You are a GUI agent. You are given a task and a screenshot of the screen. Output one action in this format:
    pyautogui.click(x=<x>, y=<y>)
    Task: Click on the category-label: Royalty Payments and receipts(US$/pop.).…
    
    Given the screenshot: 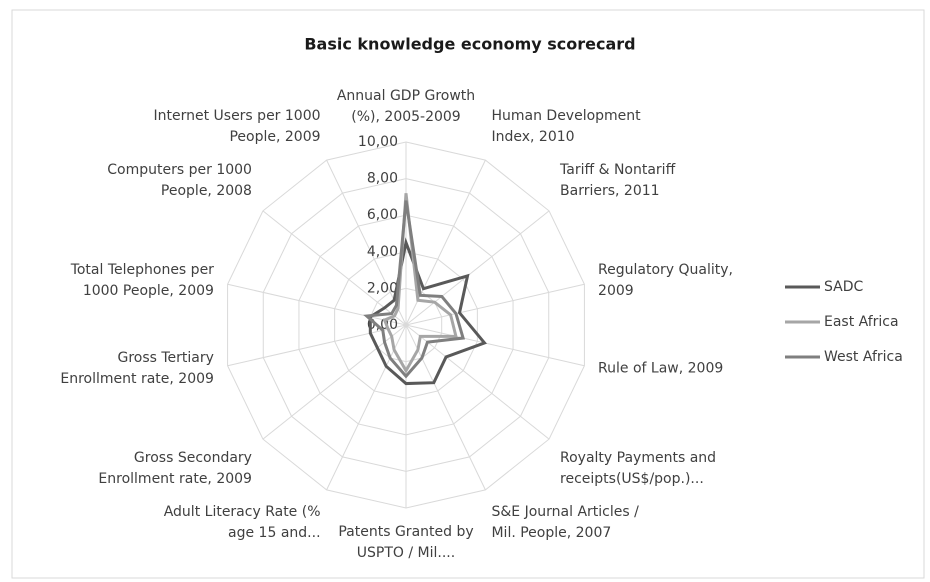 What is the action you would take?
    pyautogui.click(x=638, y=468)
    